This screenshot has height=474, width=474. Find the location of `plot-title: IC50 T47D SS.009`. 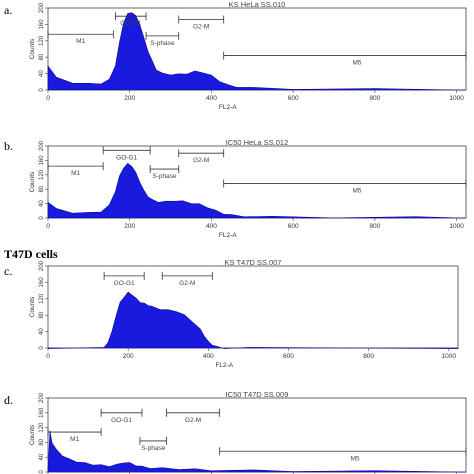

plot-title: IC50 T47D SS.009 is located at coordinates (257, 394).